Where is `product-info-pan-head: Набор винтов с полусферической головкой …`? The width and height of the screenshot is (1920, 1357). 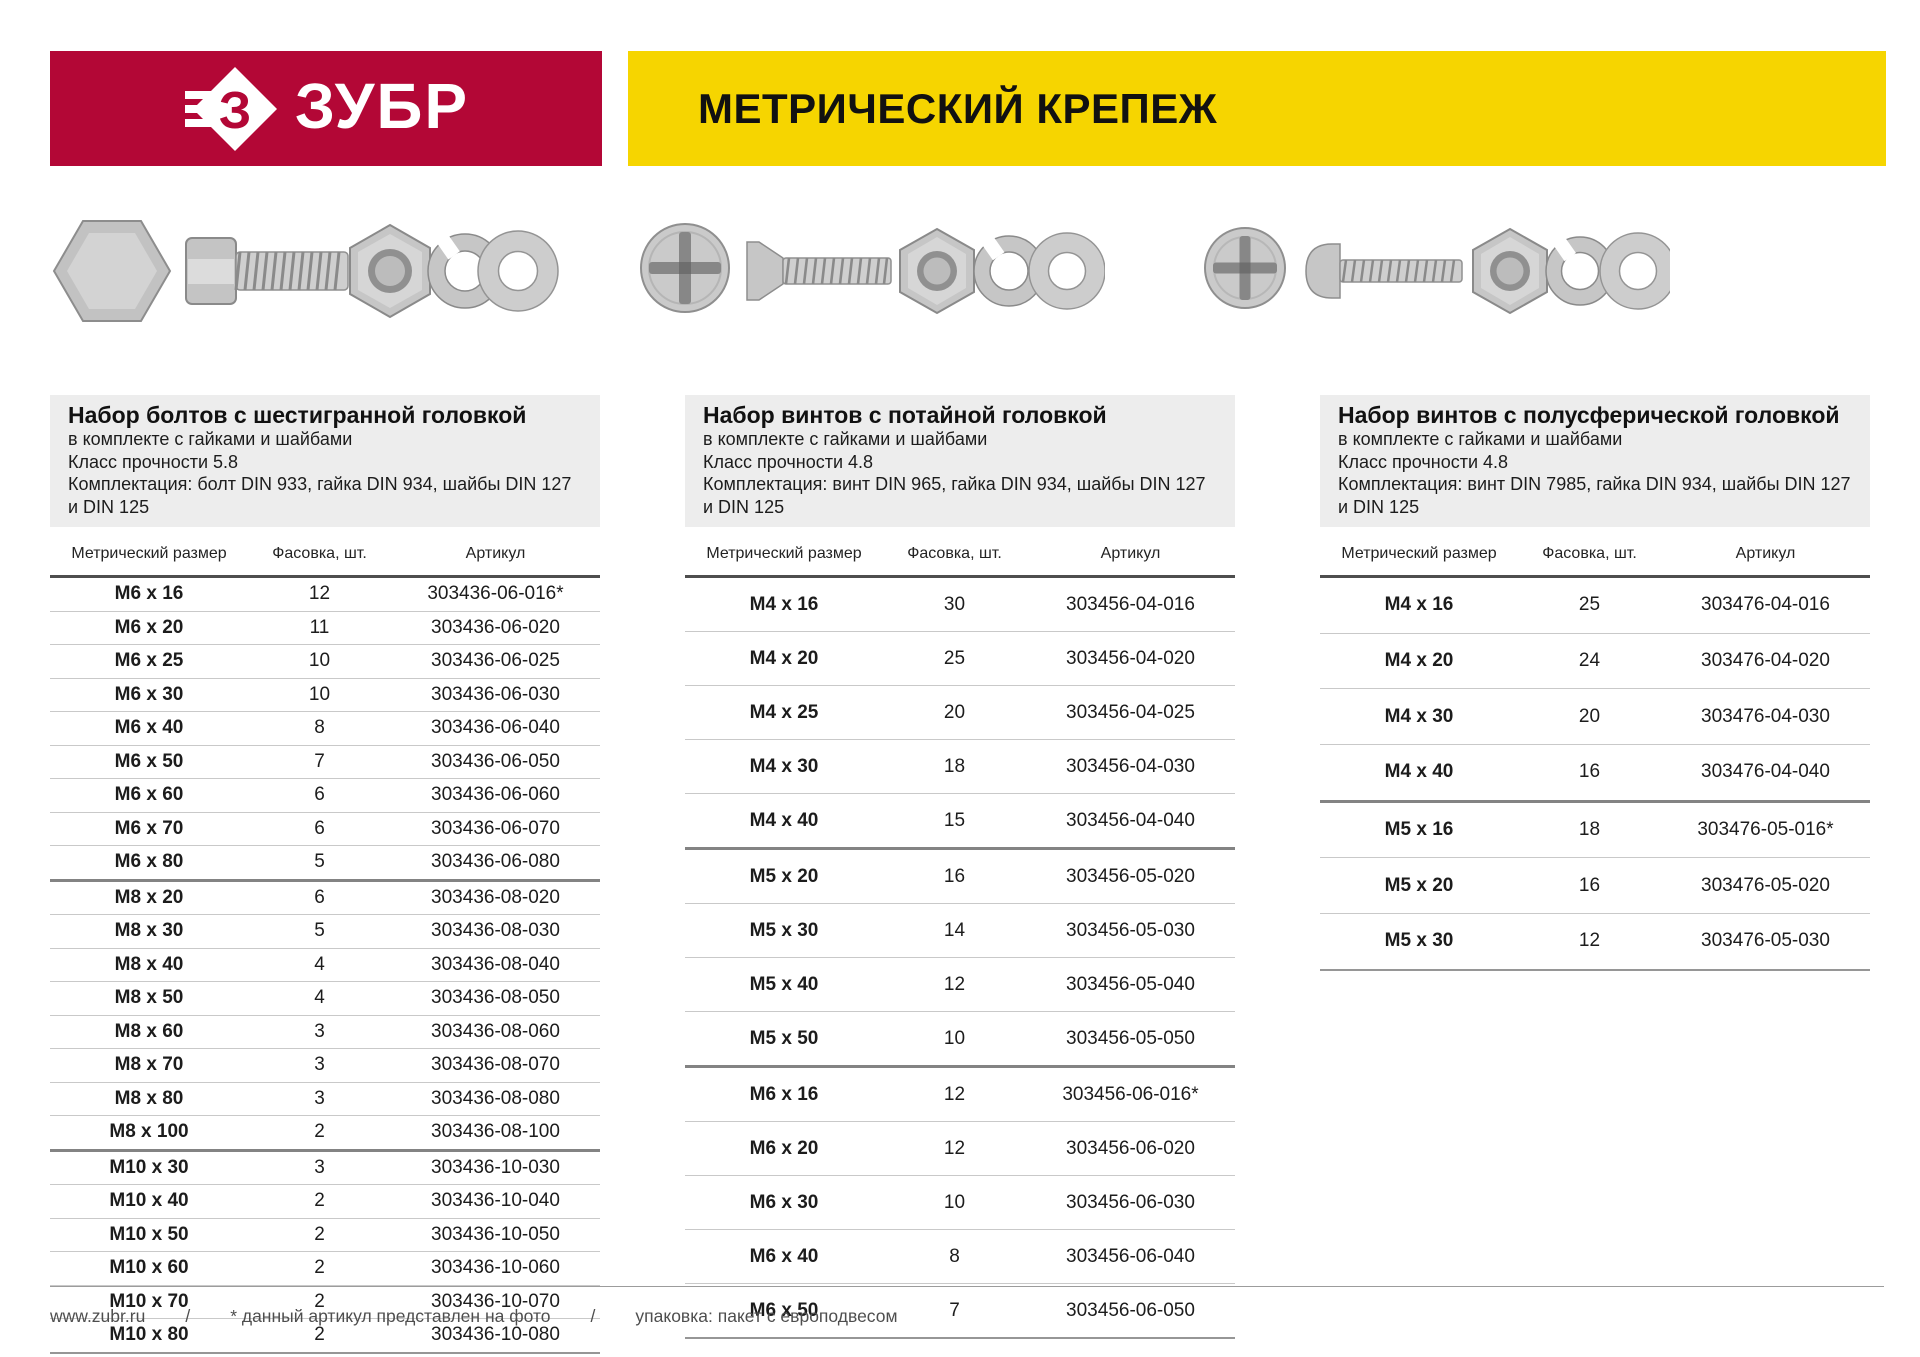
product-info-pan-head: Набор винтов с полусферической головкой … is located at coordinates (1595, 461).